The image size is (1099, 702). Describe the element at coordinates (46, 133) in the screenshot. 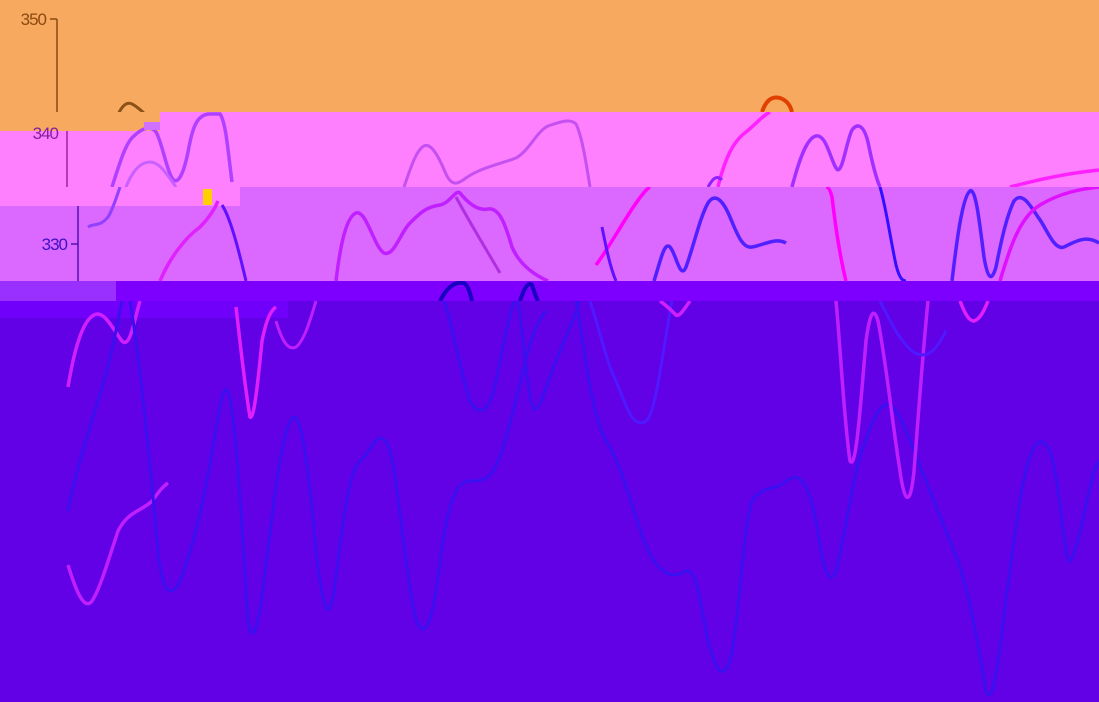

I see `y-tick-label: 340` at that location.